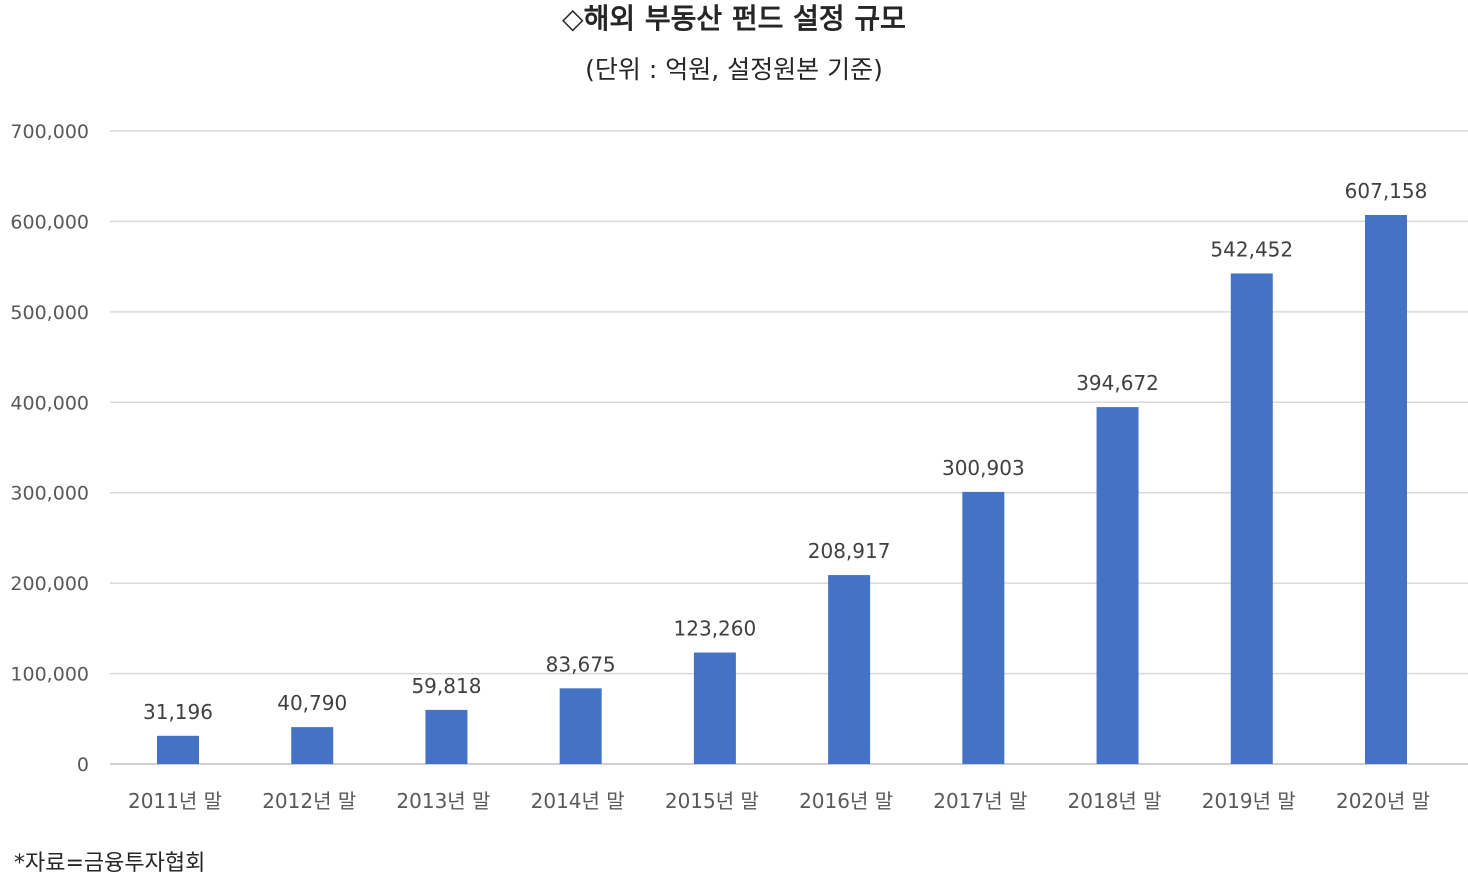 Image resolution: width=1468 pixels, height=890 pixels. What do you see at coordinates (83, 765) in the screenshot?
I see `y-tick-label: 0` at bounding box center [83, 765].